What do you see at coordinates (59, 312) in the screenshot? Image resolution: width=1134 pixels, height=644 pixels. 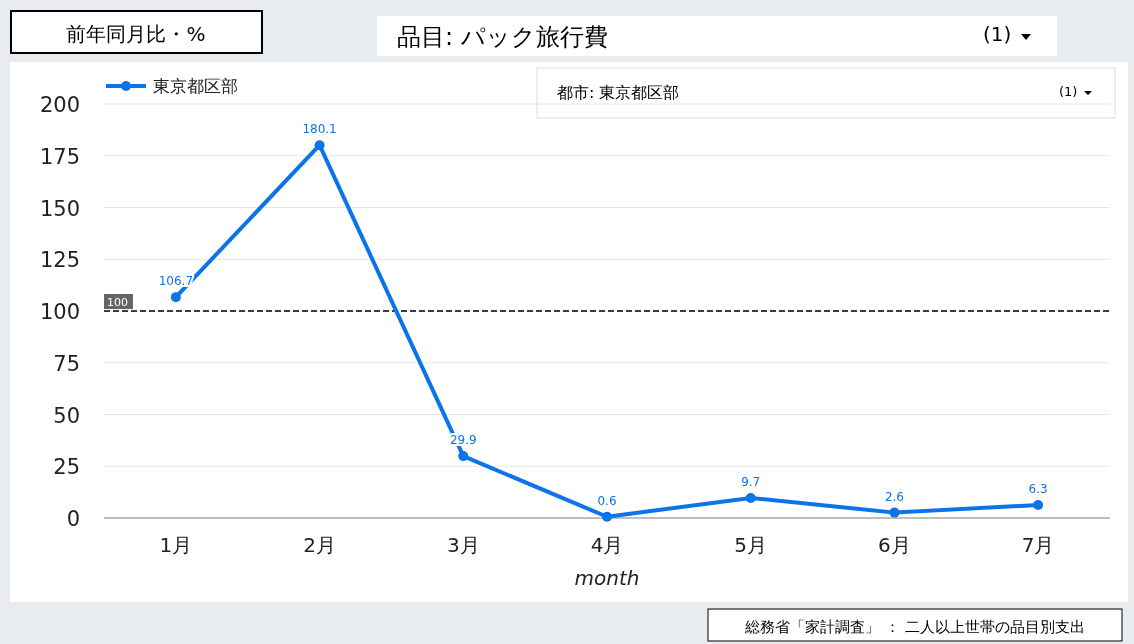 I see `y-tick-label: 100` at bounding box center [59, 312].